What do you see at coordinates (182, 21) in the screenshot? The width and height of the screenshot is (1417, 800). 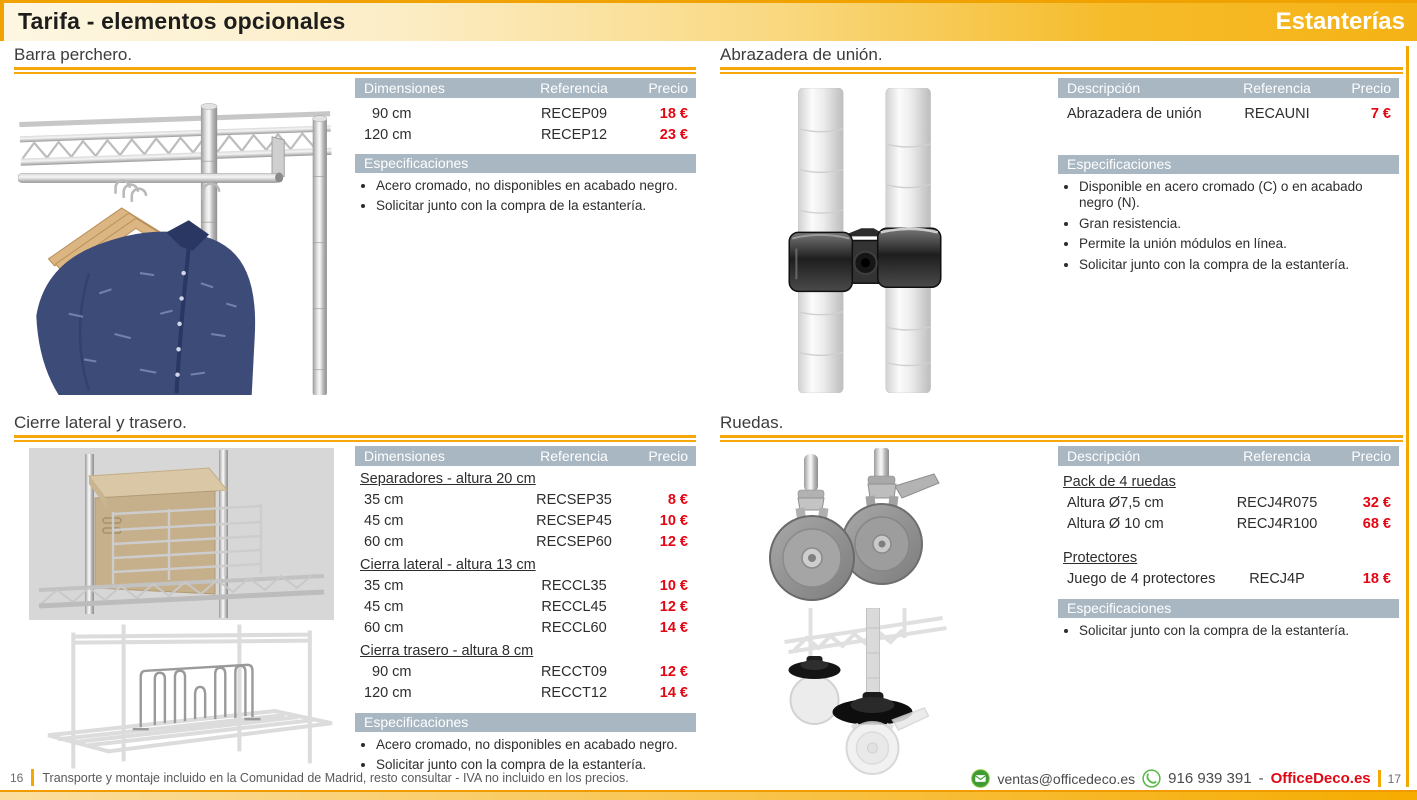 I see `page-title: Tarifa - elementos opcionales` at bounding box center [182, 21].